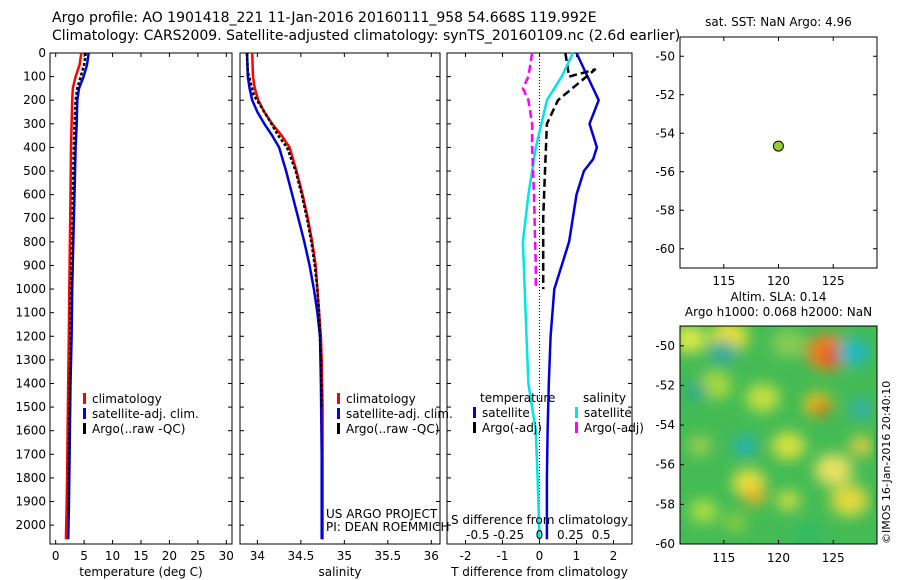 The width and height of the screenshot is (900, 580). What do you see at coordinates (257, 556) in the screenshot?
I see `x-tick-label: 34` at bounding box center [257, 556].